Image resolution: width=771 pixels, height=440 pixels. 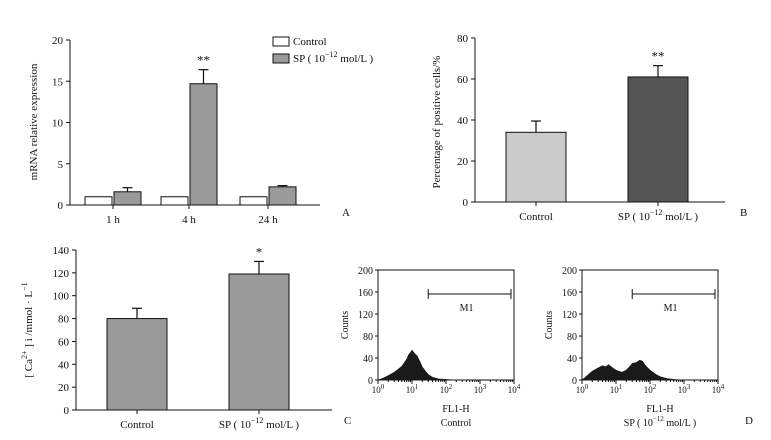 I want to click on panel-c-significance: *, so click(x=259, y=251).